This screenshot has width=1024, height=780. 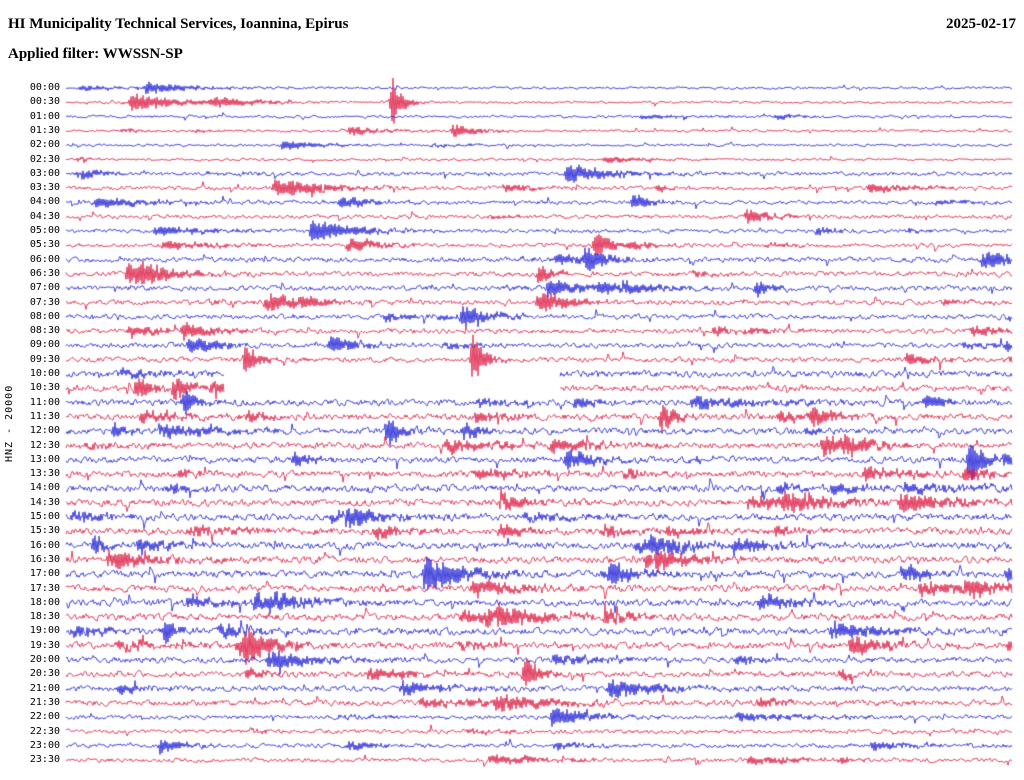 What do you see at coordinates (44, 559) in the screenshot?
I see `time-label: 16:30` at bounding box center [44, 559].